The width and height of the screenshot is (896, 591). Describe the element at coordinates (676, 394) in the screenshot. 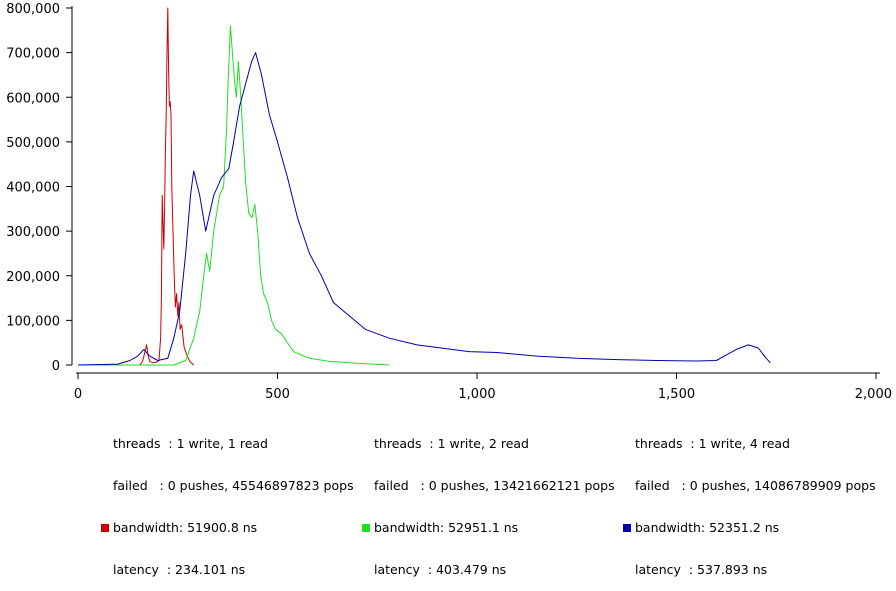

I see `x-tick-label: 1,500` at that location.